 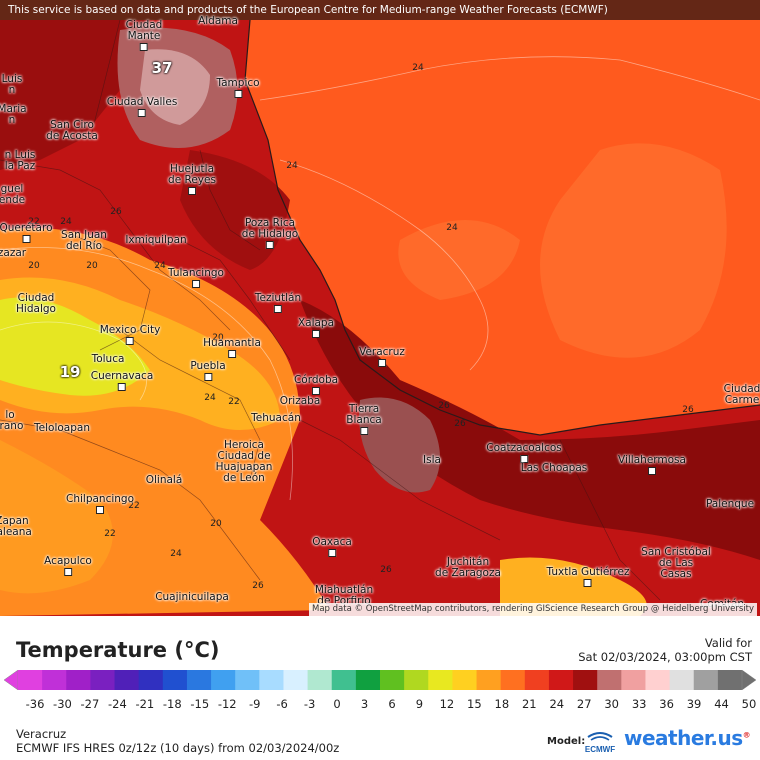 What do you see at coordinates (130, 330) in the screenshot?
I see `city-name: Mexico City` at bounding box center [130, 330].